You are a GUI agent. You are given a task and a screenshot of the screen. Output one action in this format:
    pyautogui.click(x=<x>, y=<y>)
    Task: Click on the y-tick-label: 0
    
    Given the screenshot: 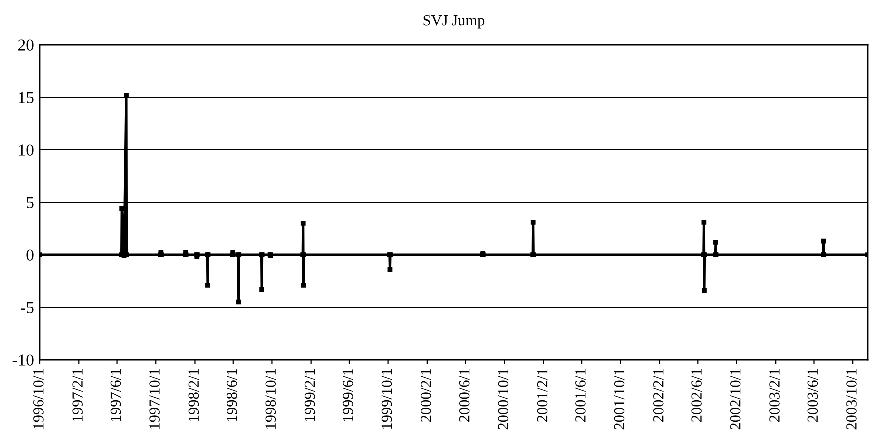 What is the action you would take?
    pyautogui.click(x=30, y=255)
    